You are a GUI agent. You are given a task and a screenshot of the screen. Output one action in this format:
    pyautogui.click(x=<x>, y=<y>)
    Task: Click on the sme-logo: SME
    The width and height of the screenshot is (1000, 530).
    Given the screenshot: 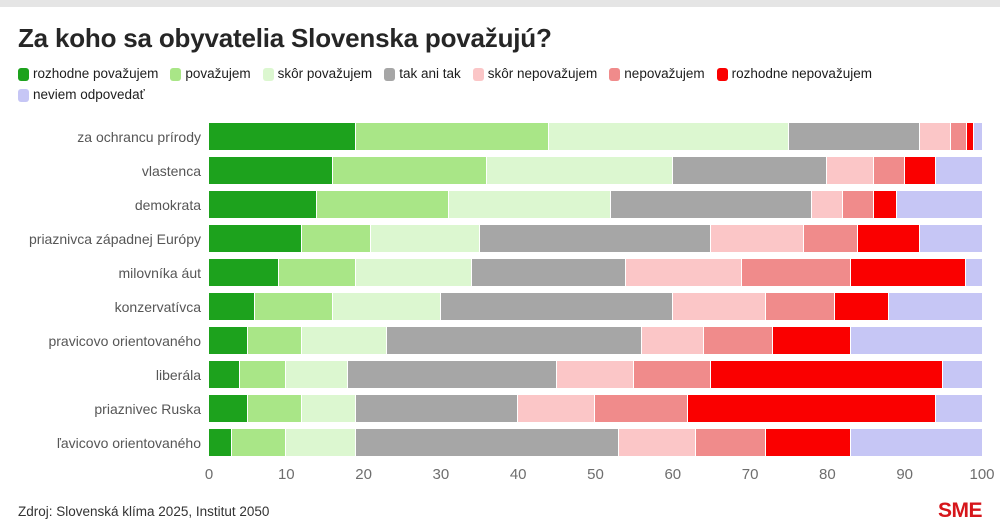 What is the action you would take?
    pyautogui.click(x=960, y=510)
    